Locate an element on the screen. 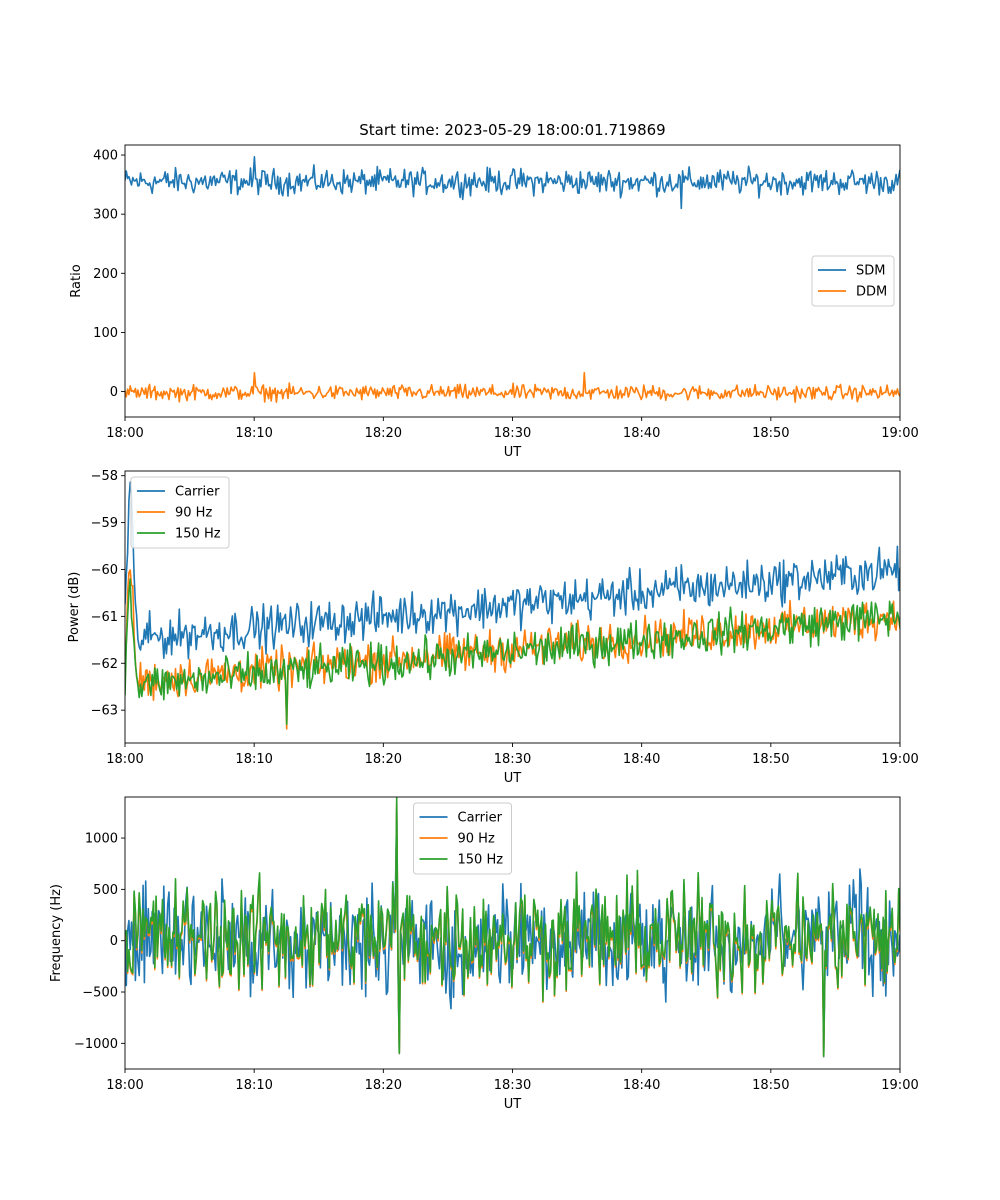 Image resolution: width=1000 pixels, height=1200 pixels. series-carrier-line is located at coordinates (512, 570).